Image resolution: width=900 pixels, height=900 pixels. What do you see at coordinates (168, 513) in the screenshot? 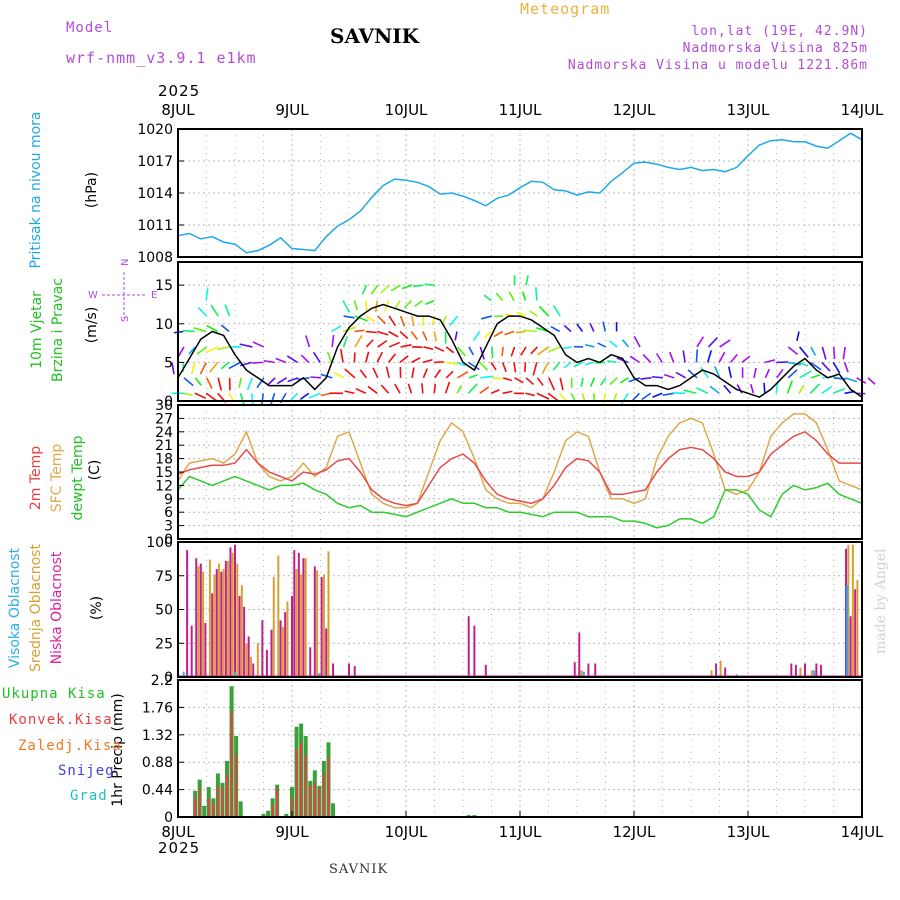
I see `y-tick-label: 6` at bounding box center [168, 513].